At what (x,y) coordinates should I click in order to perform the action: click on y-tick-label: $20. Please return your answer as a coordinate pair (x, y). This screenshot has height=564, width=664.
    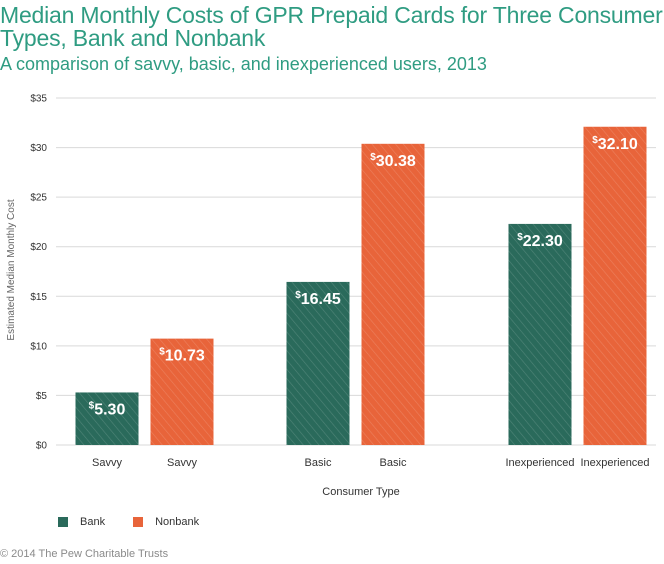
    Looking at the image, I should click on (38, 247).